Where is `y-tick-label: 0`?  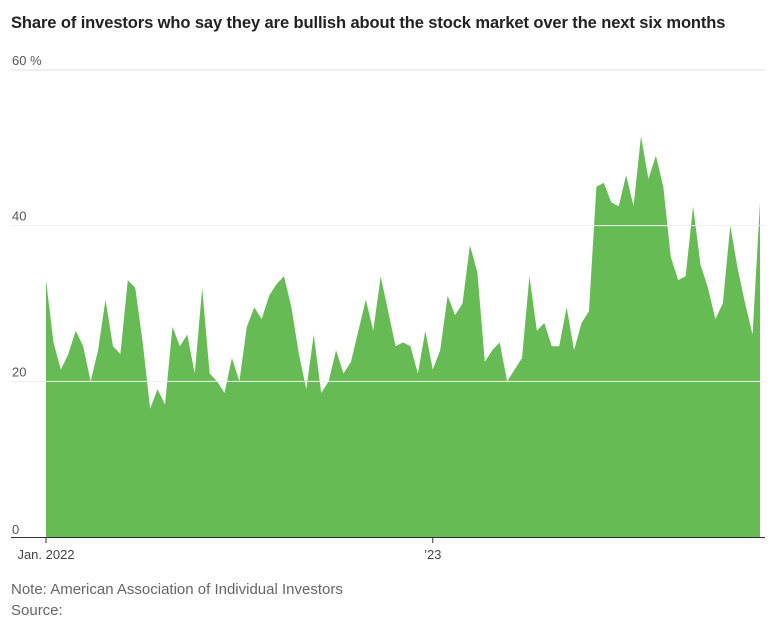 y-tick-label: 0 is located at coordinates (15, 529).